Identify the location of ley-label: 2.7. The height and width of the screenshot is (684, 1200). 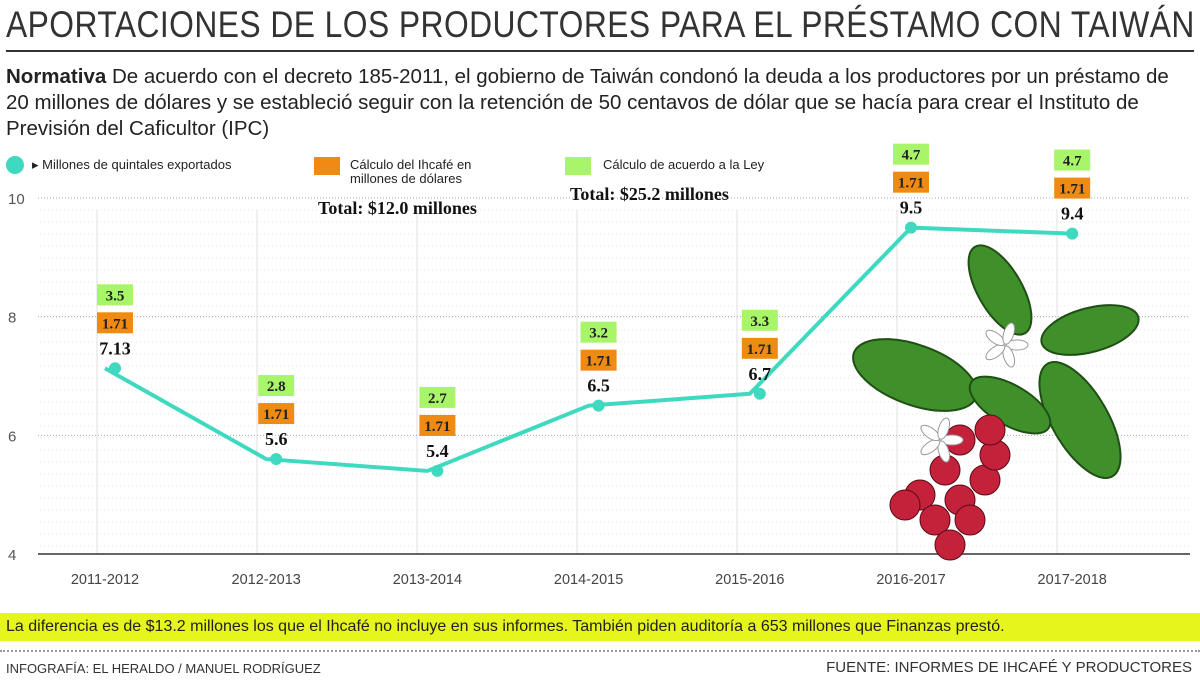
(437, 399).